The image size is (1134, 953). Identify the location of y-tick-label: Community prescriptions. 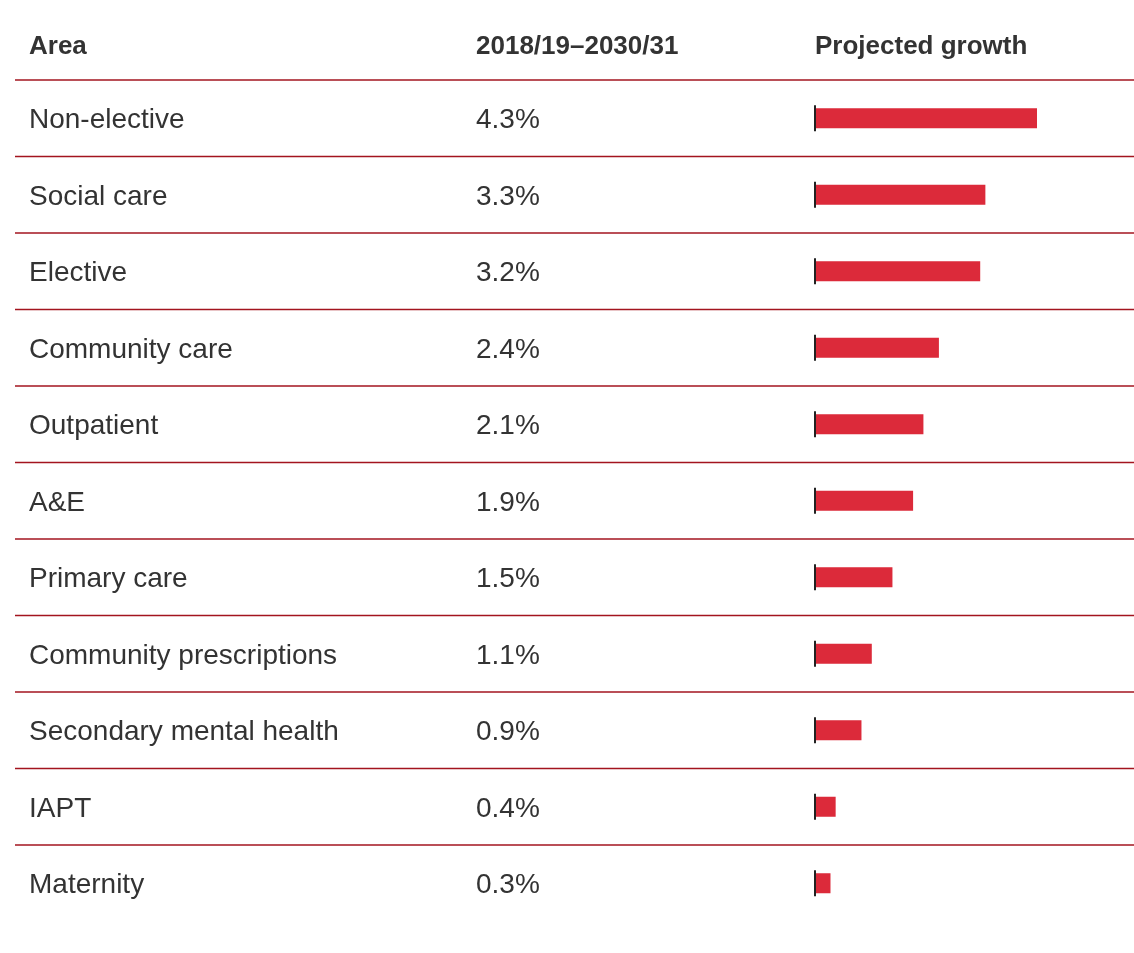
(183, 654).